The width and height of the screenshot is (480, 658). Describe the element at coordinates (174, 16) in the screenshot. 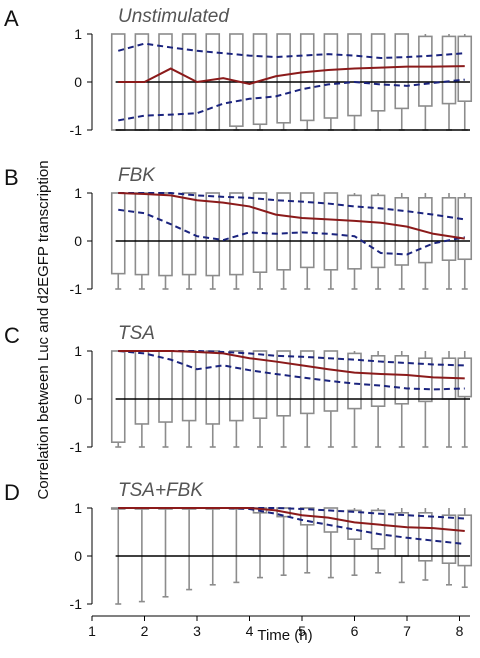

I see `panel-title: Unstimulated` at that location.